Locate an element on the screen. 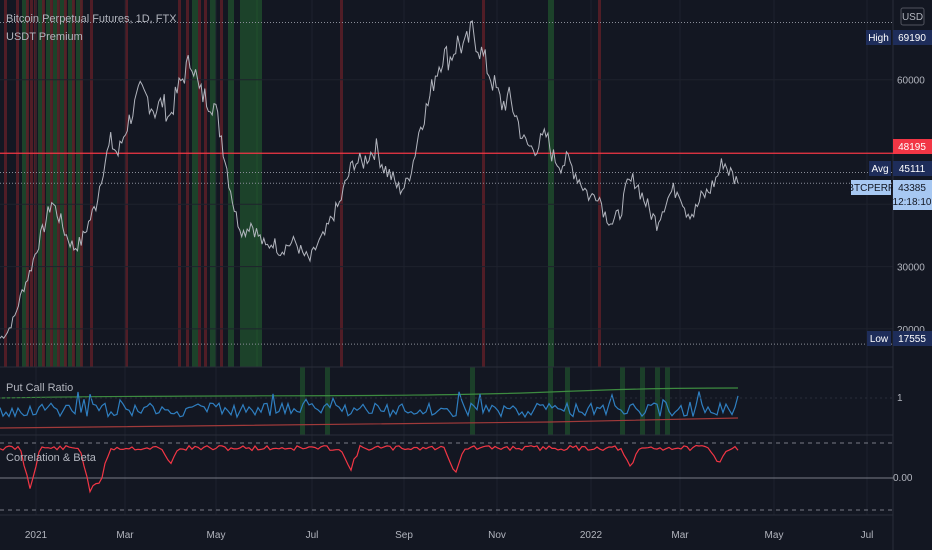 The height and width of the screenshot is (550, 932). price-tick-label: 30000 is located at coordinates (911, 268).